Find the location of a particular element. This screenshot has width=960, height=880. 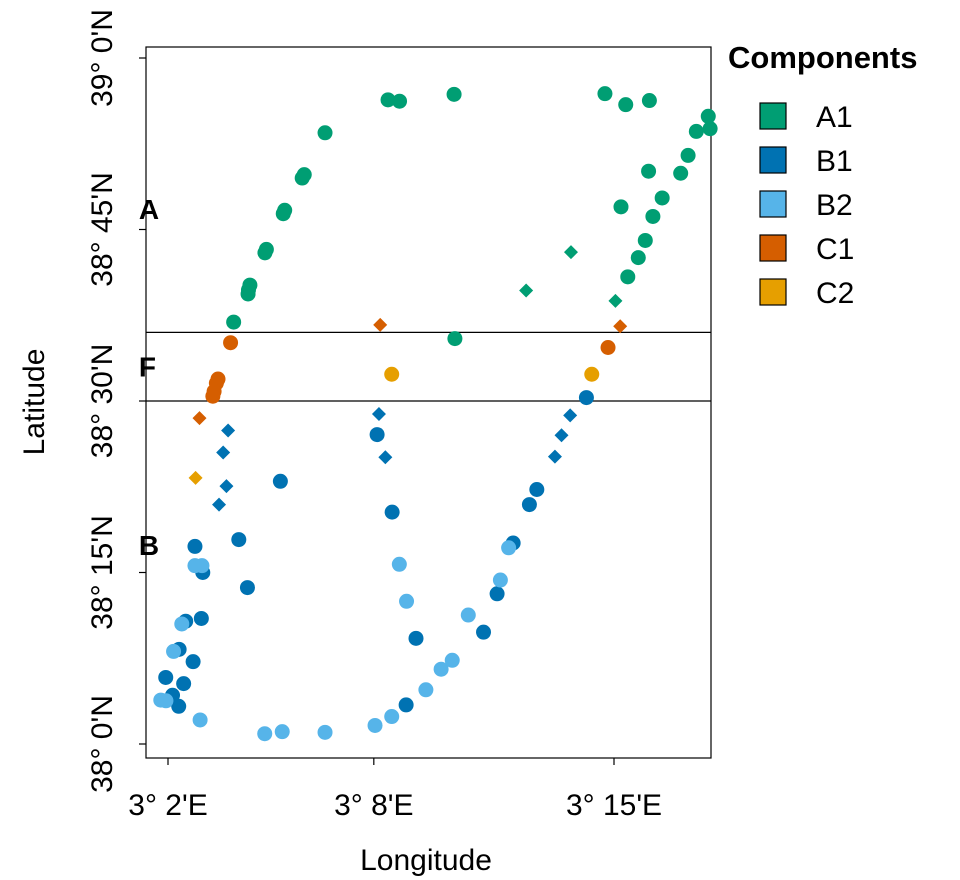

y-tick-label: 39° 0'N is located at coordinates (102, 58).